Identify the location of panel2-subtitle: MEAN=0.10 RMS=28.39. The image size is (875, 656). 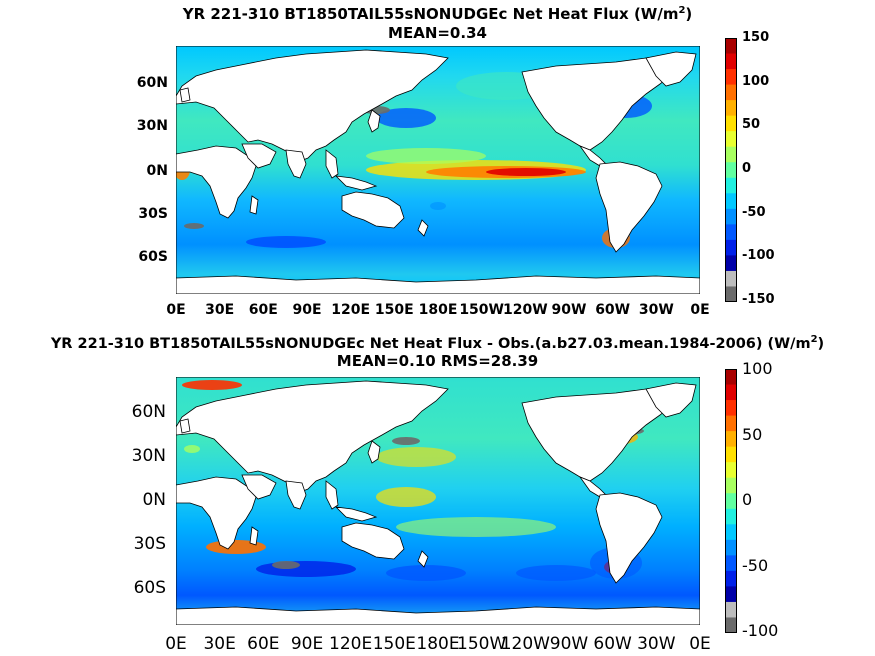
(437, 361).